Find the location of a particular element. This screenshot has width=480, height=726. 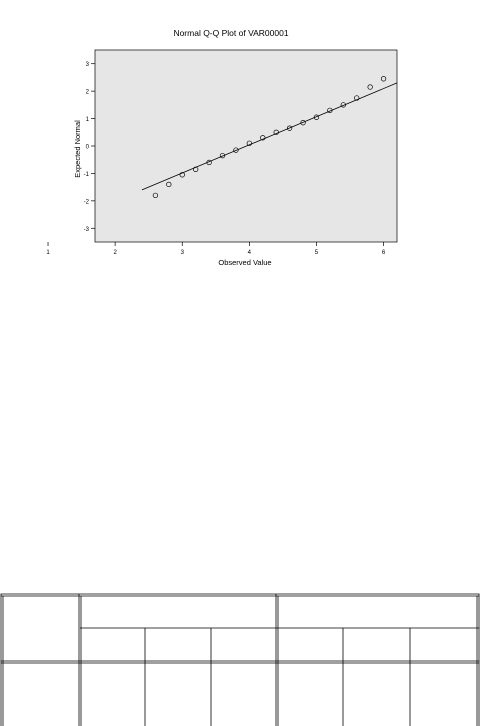

y-tick-label: 2 is located at coordinates (88, 93).